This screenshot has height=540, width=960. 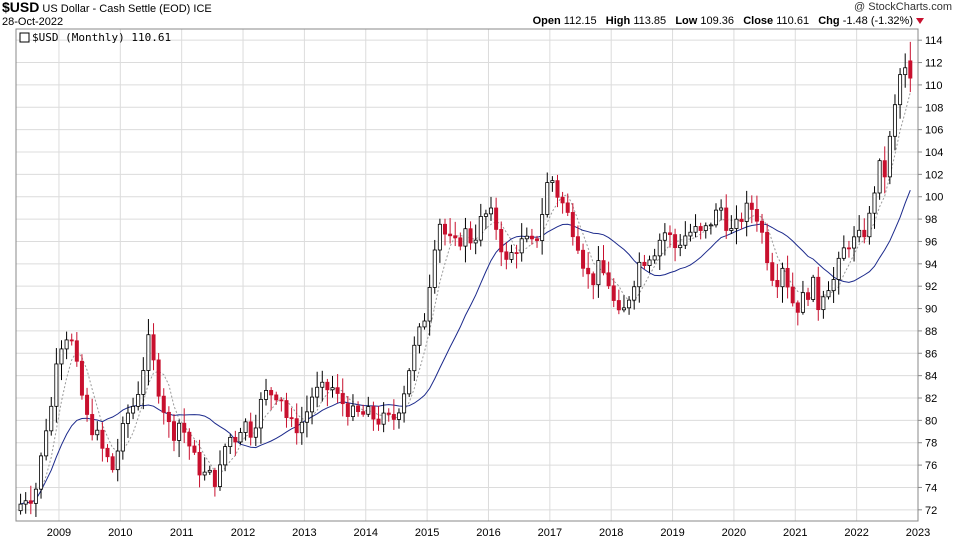 What do you see at coordinates (686, 21) in the screenshot?
I see `low-label: Low` at bounding box center [686, 21].